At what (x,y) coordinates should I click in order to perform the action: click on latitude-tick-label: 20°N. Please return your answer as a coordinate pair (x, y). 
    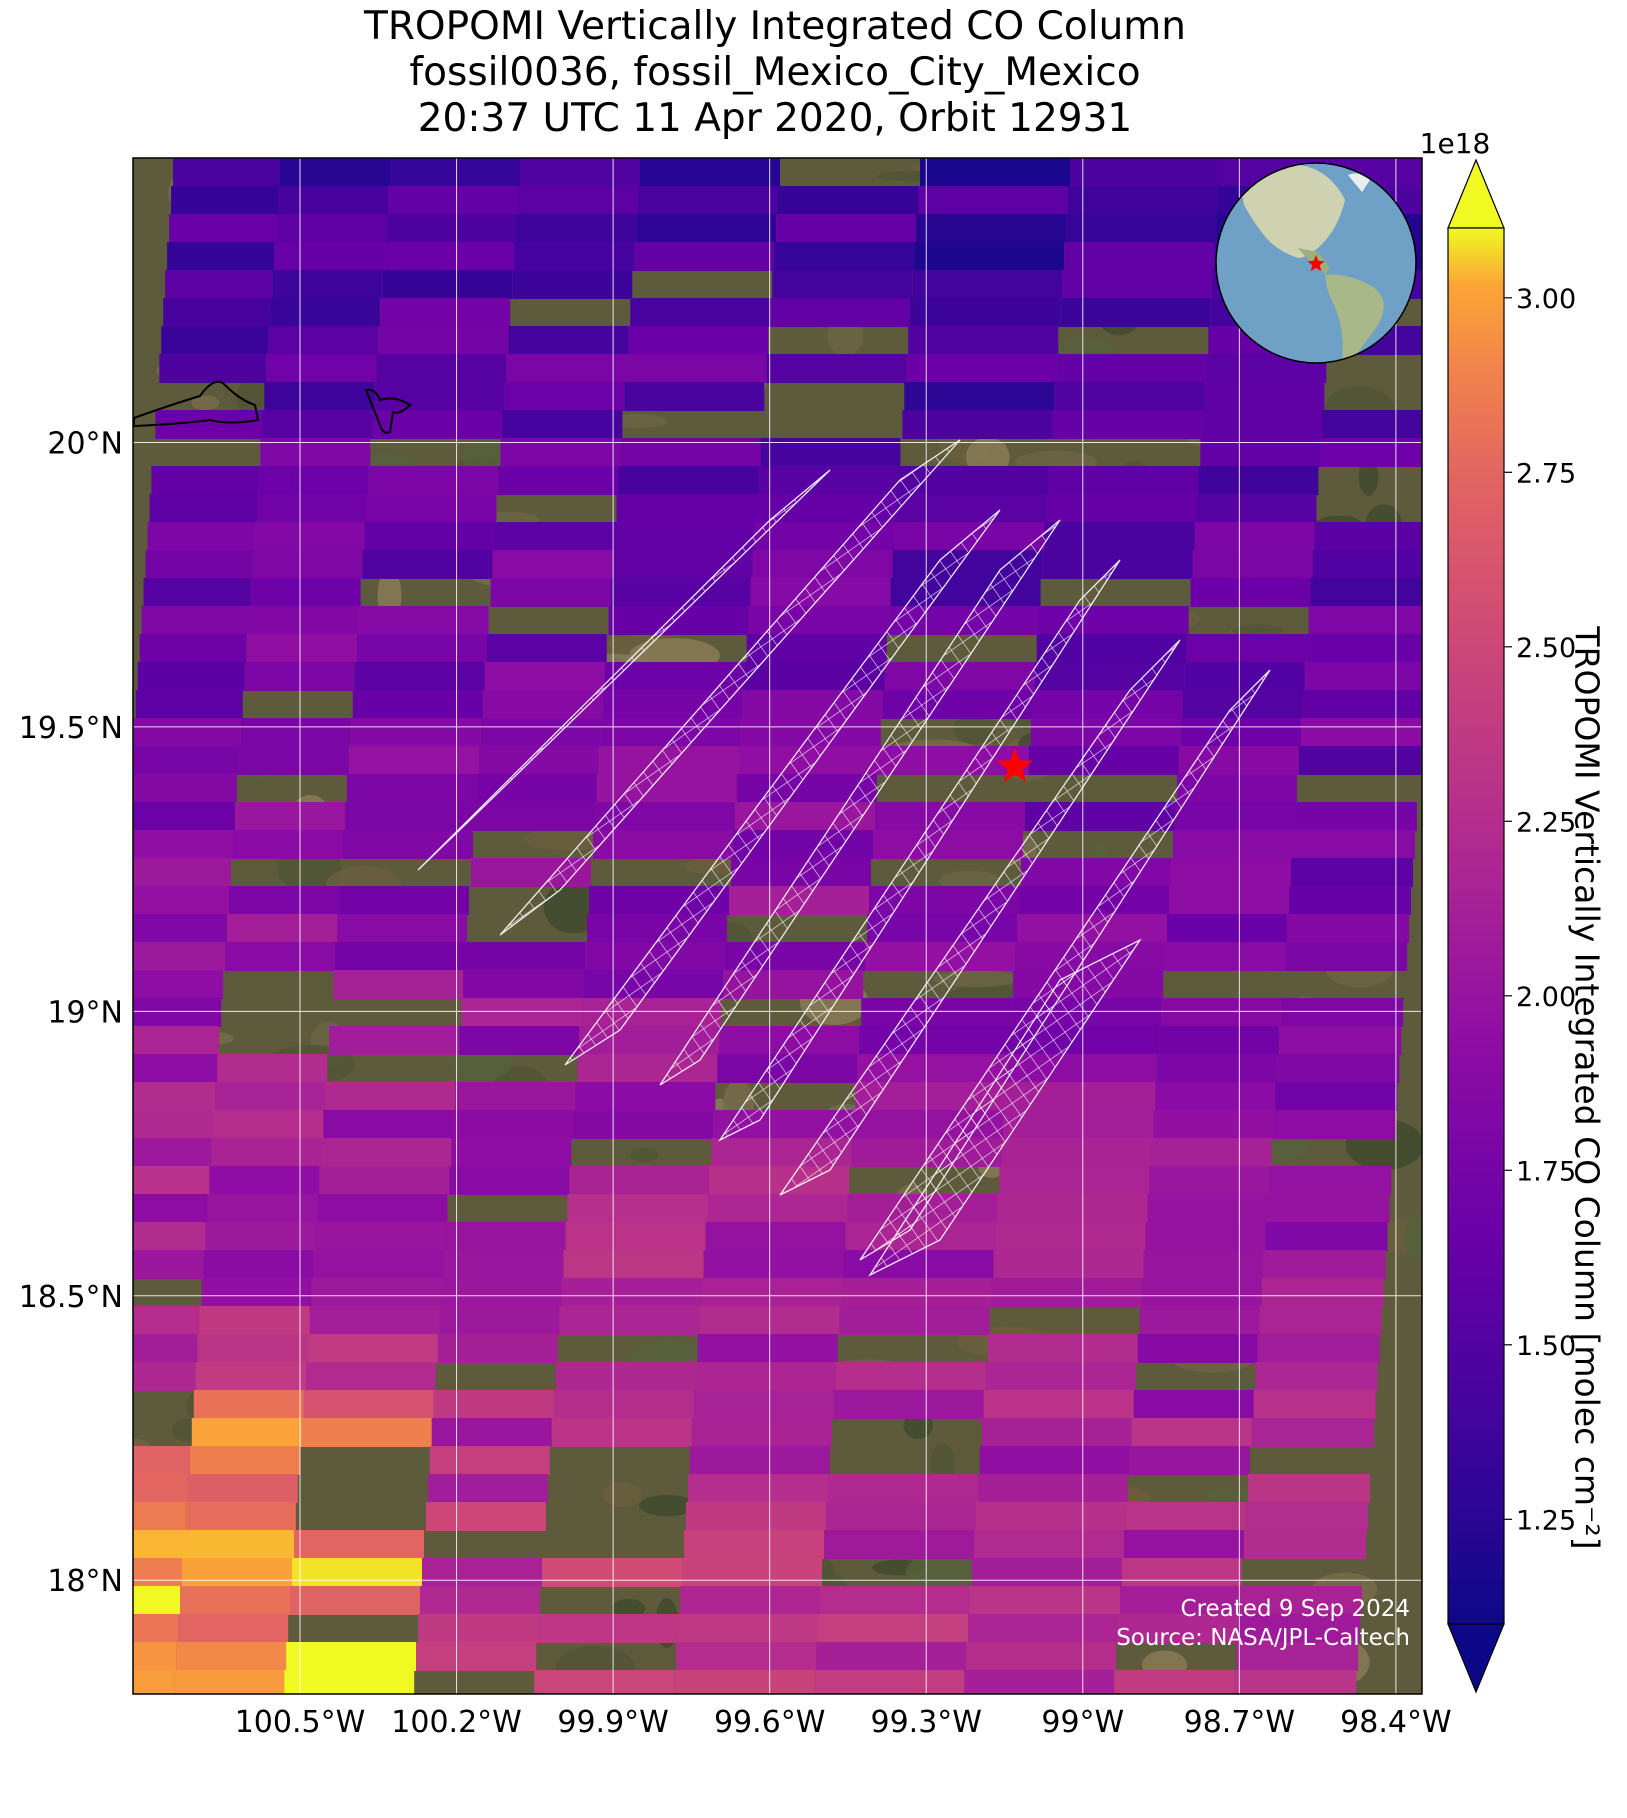
    Looking at the image, I should click on (85, 443).